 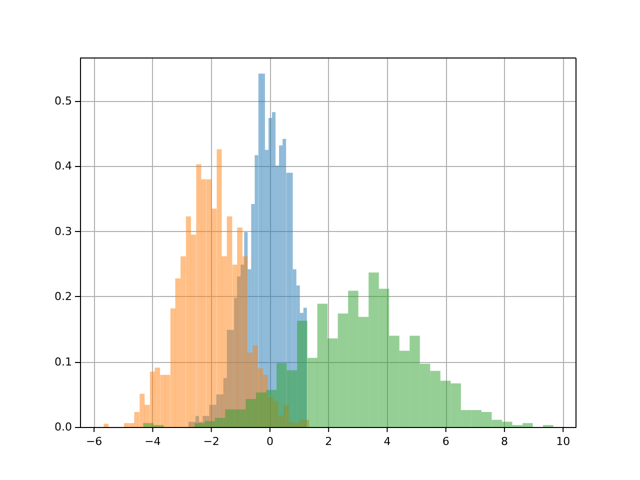 I want to click on x-tick-label: −4, so click(x=152, y=441).